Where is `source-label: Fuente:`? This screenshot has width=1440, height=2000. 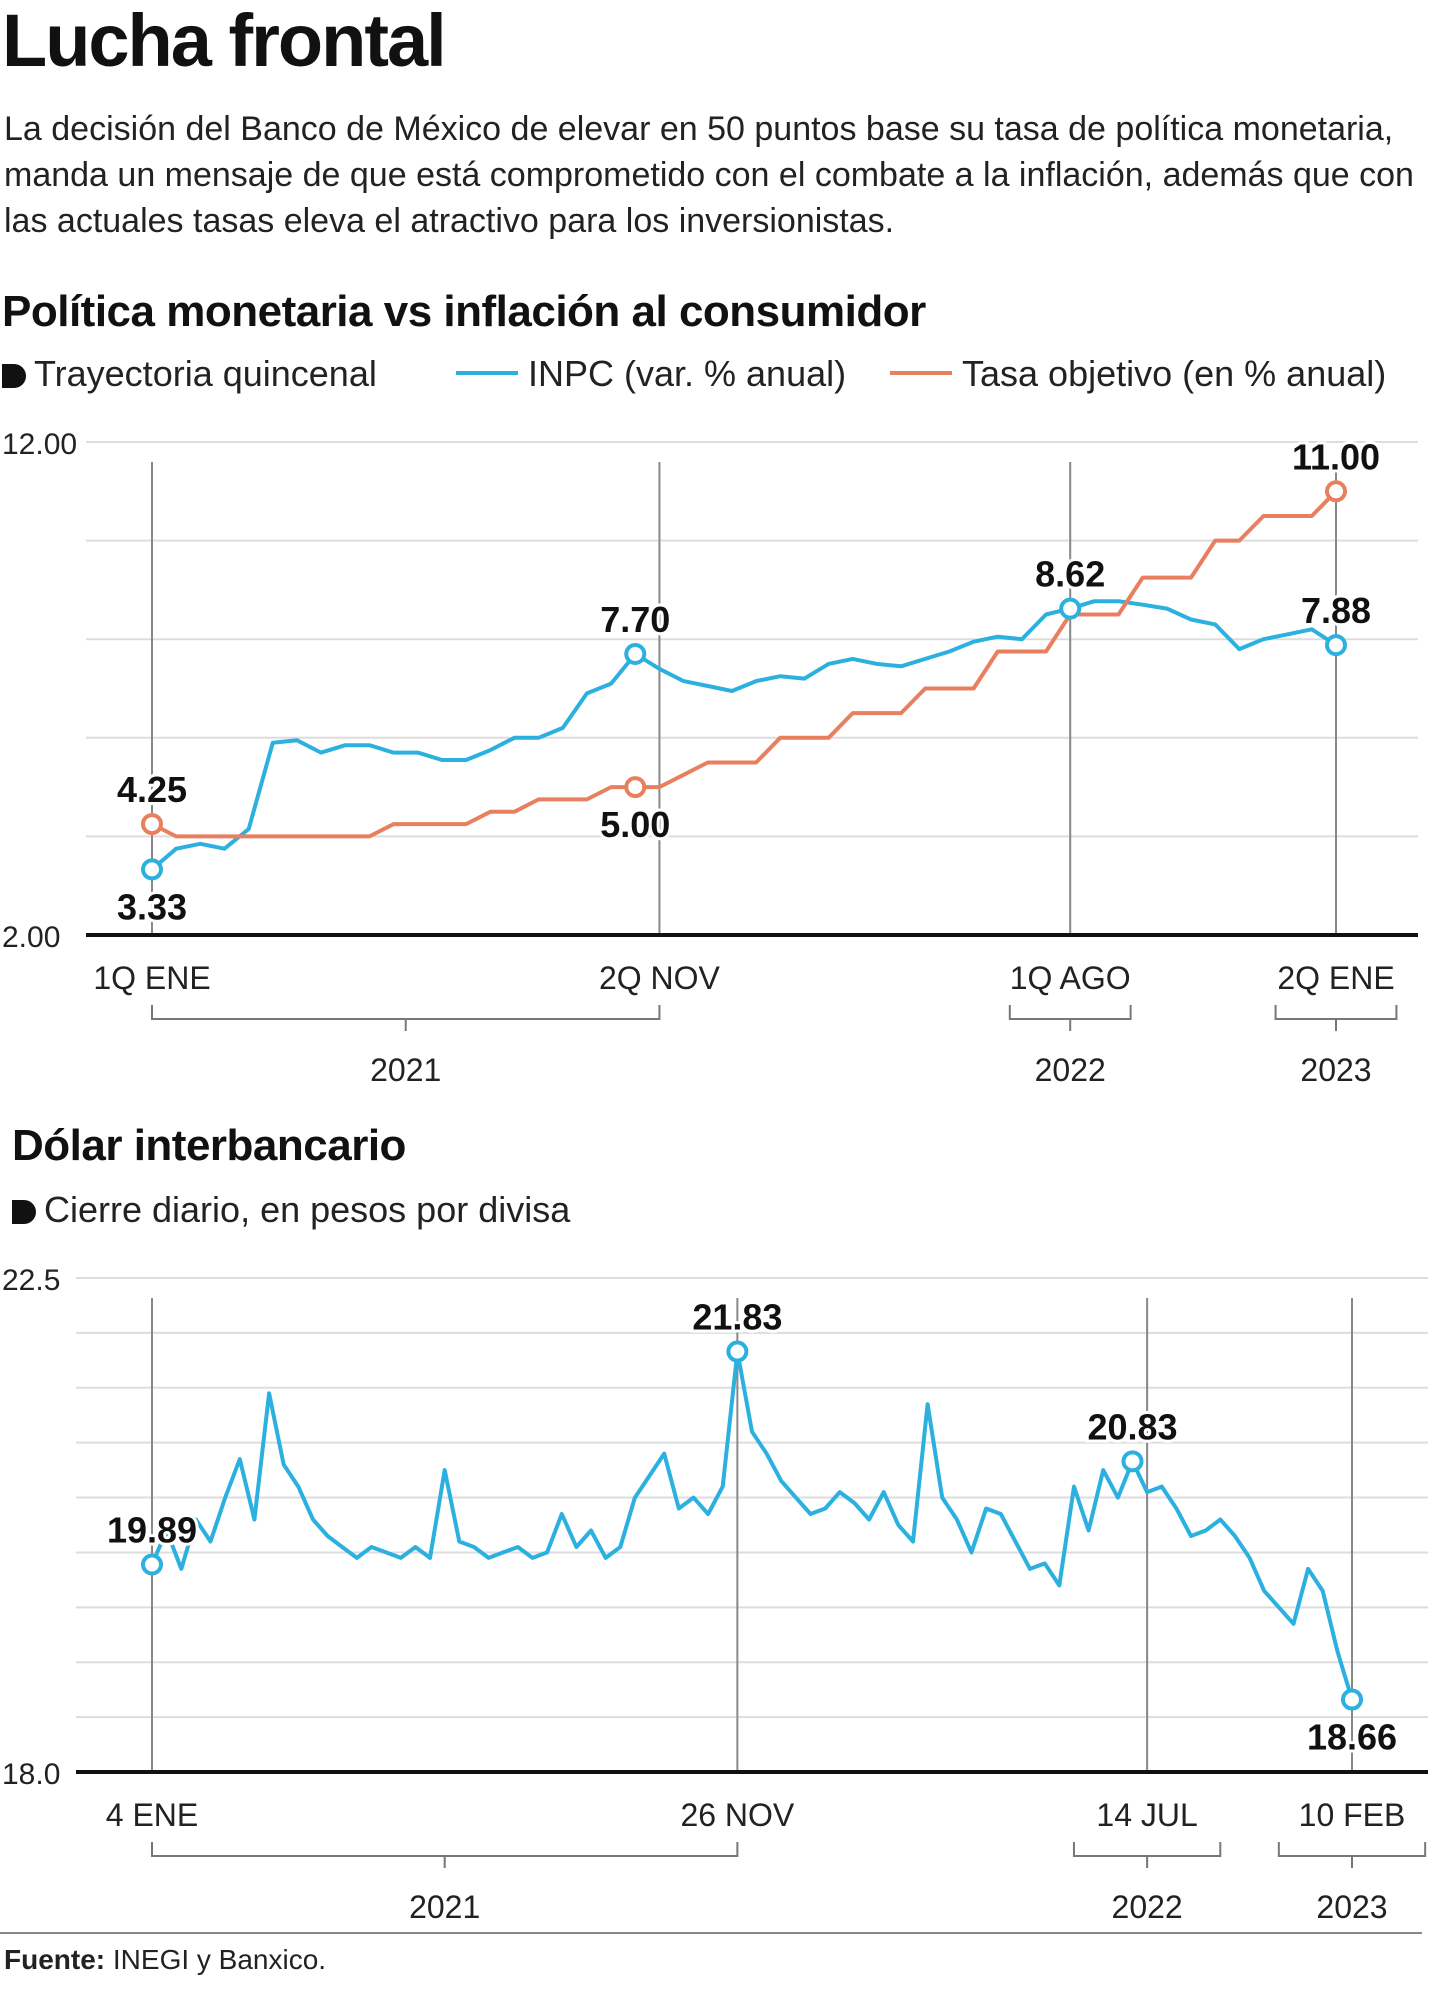
source-label: Fuente: is located at coordinates (55, 1959).